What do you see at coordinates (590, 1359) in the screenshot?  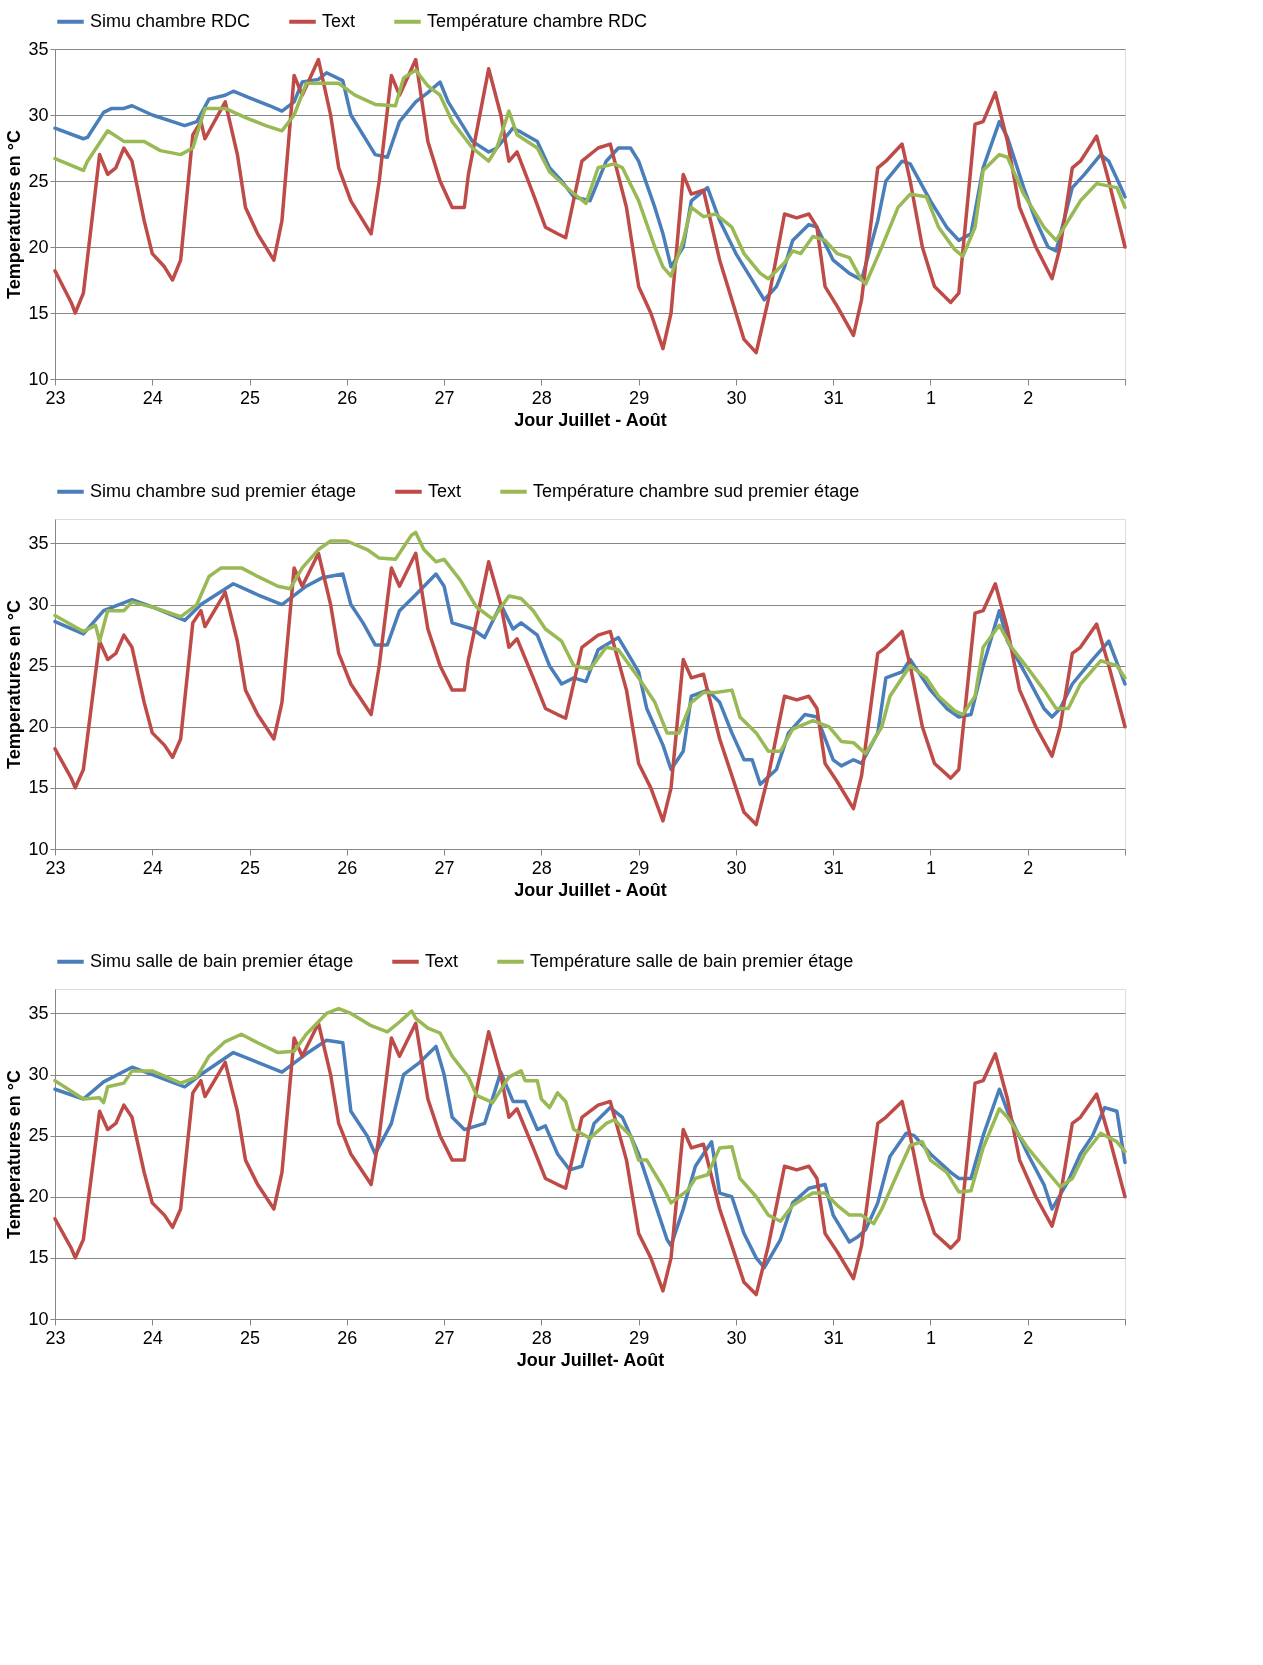 I see `x-axis-title: Jour Juillet- Août` at bounding box center [590, 1359].